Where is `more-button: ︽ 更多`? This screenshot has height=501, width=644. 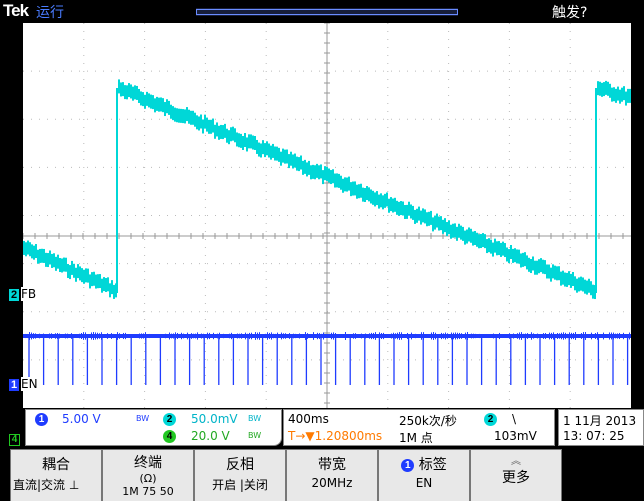 more-button: ︽ 更多 is located at coordinates (516, 475).